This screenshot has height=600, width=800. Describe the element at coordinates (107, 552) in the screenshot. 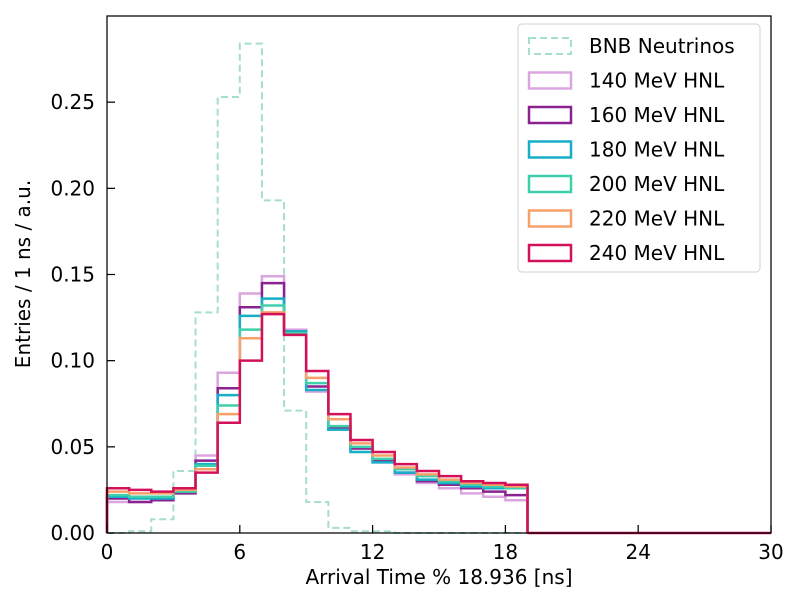

I see `x-tick-label: 0` at that location.